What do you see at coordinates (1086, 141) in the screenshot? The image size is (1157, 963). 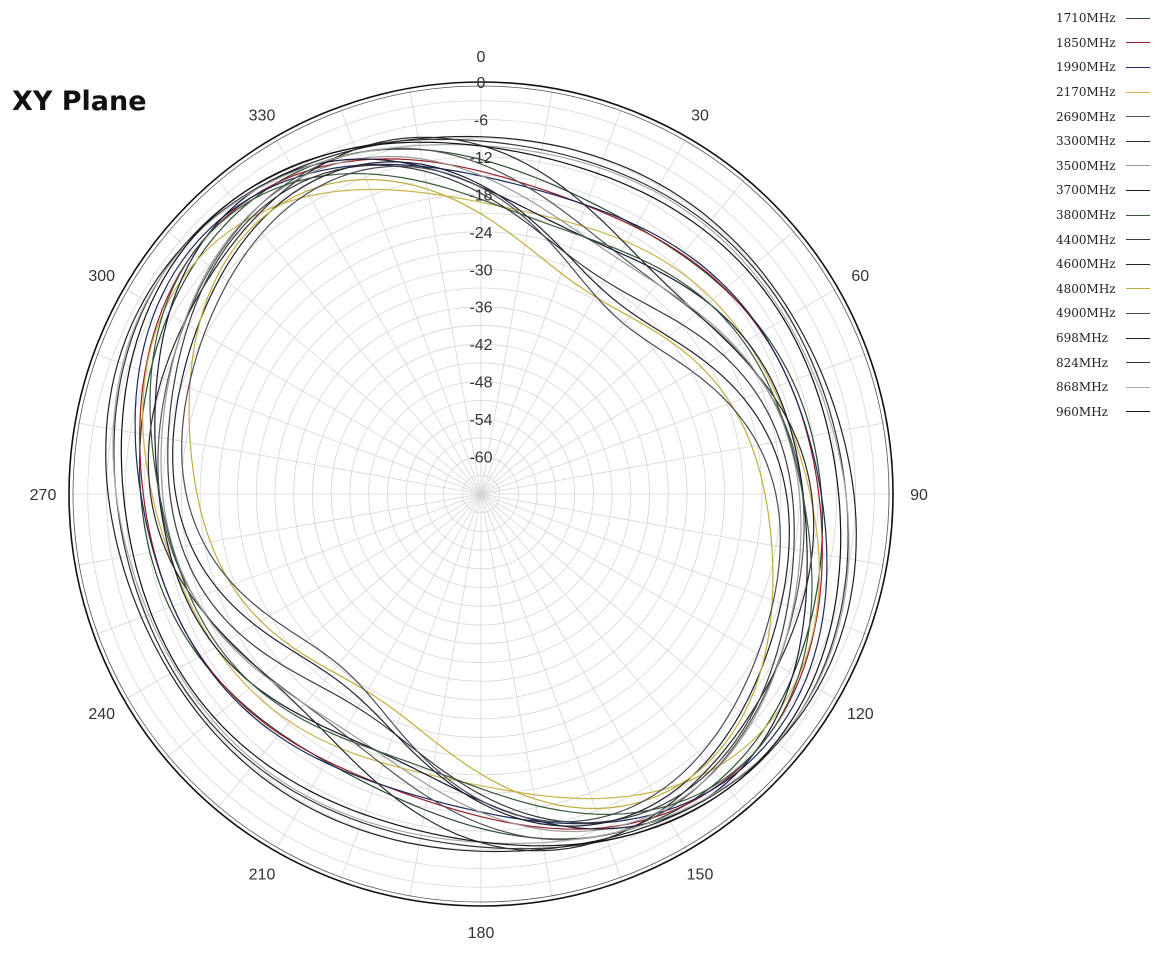 I see `legend-label: 3300MHz` at bounding box center [1086, 141].